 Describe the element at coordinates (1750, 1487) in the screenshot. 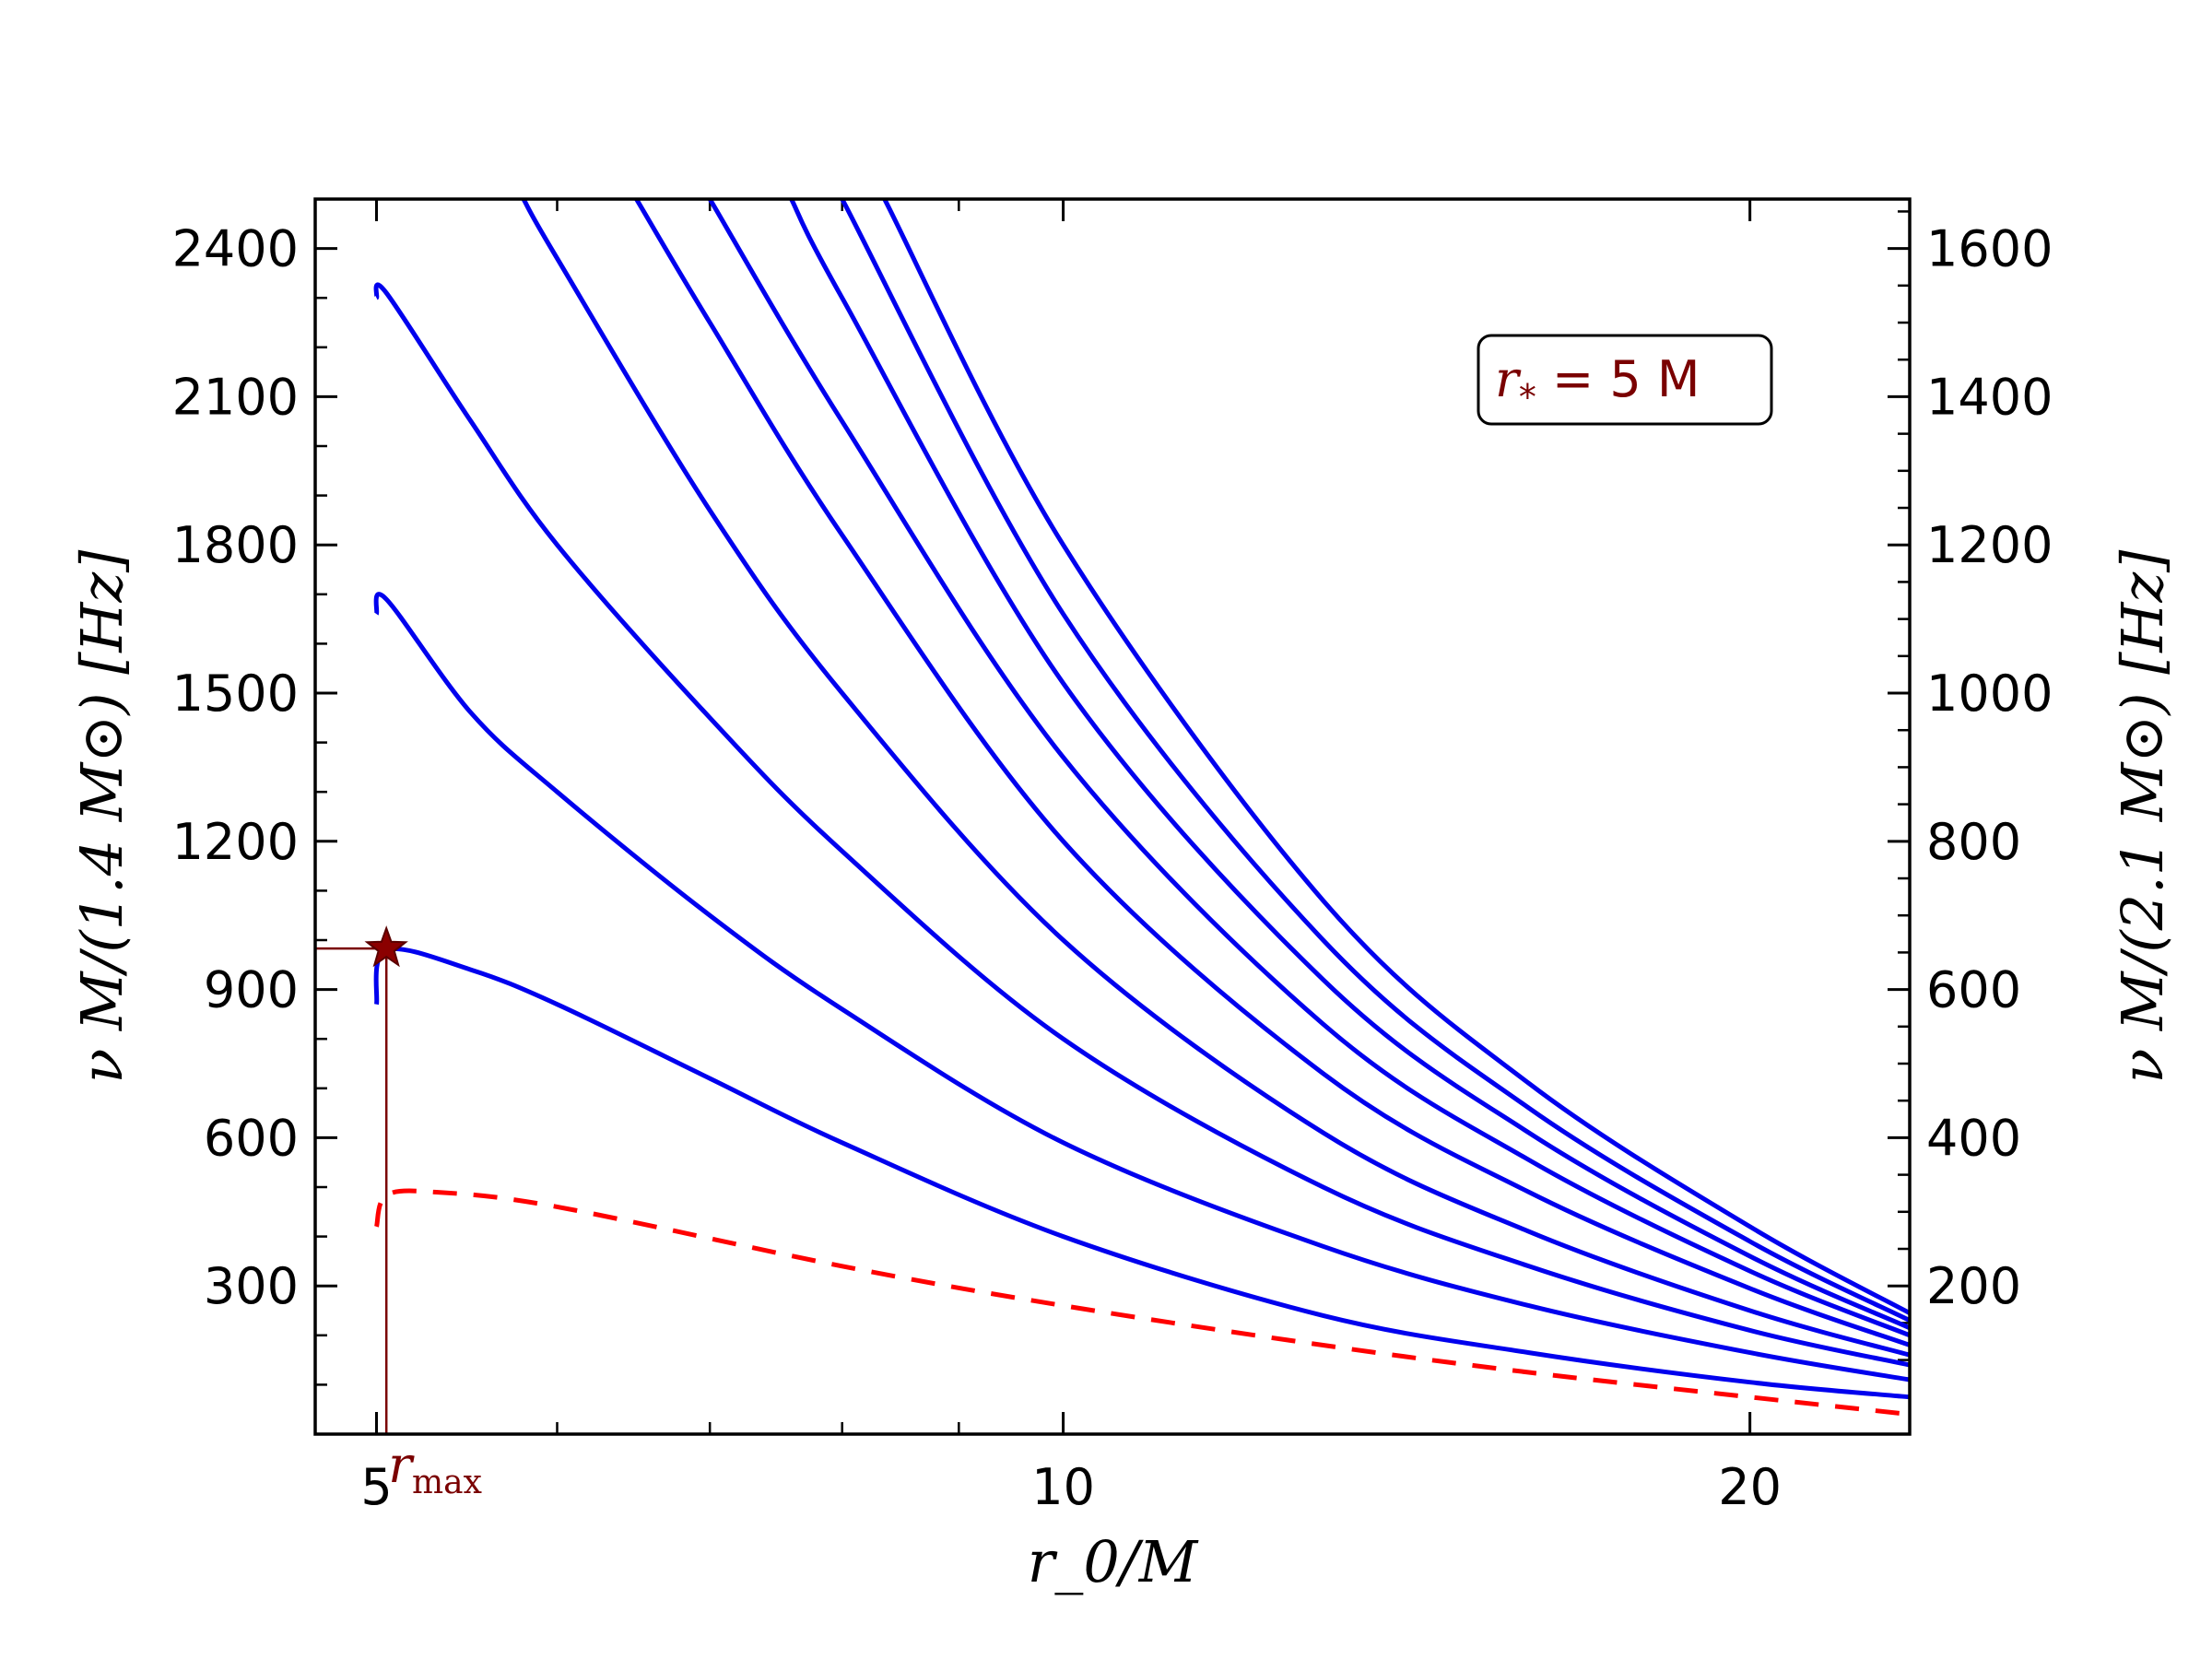

I see `x-tick-label: 20` at that location.